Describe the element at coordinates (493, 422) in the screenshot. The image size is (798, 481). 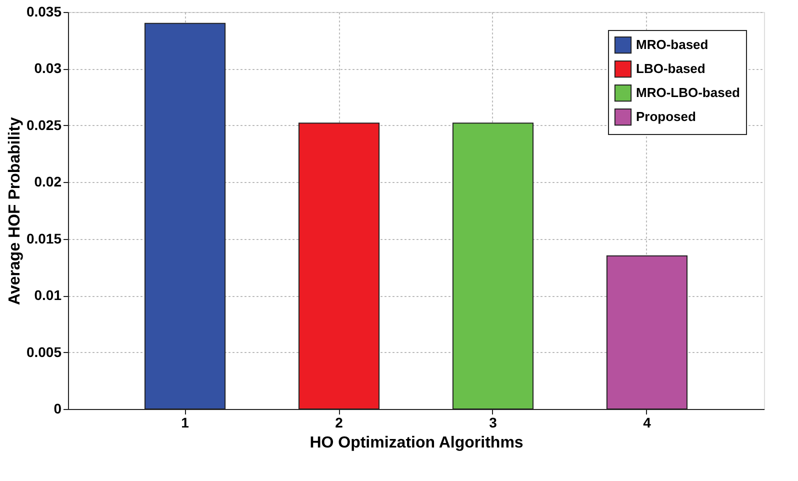
I see `x-tick-label: 3` at that location.